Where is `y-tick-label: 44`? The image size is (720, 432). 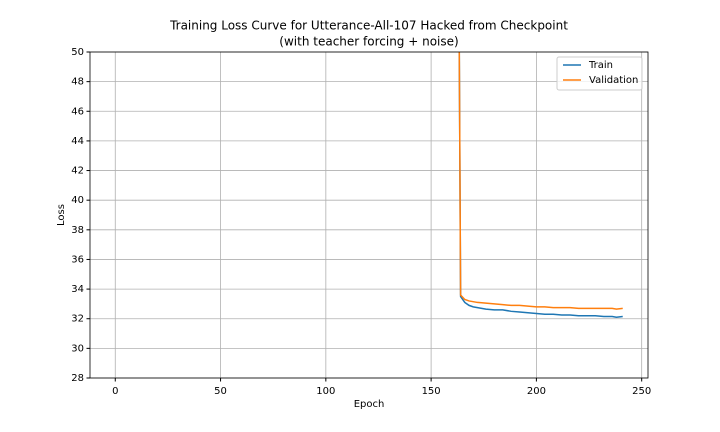
y-tick-label: 44 is located at coordinates (77, 141).